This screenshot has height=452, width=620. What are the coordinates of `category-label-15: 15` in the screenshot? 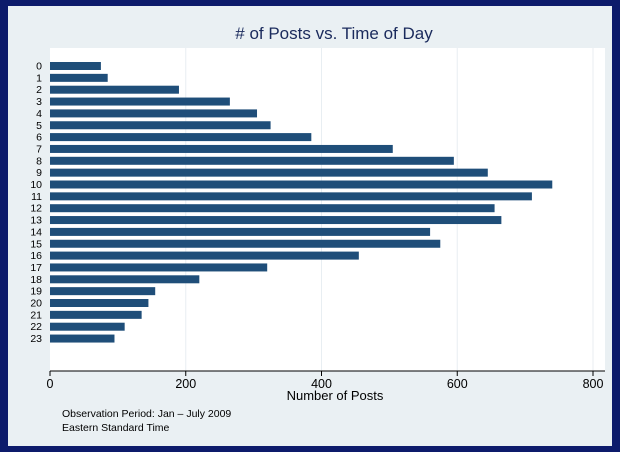 It's located at (36, 244).